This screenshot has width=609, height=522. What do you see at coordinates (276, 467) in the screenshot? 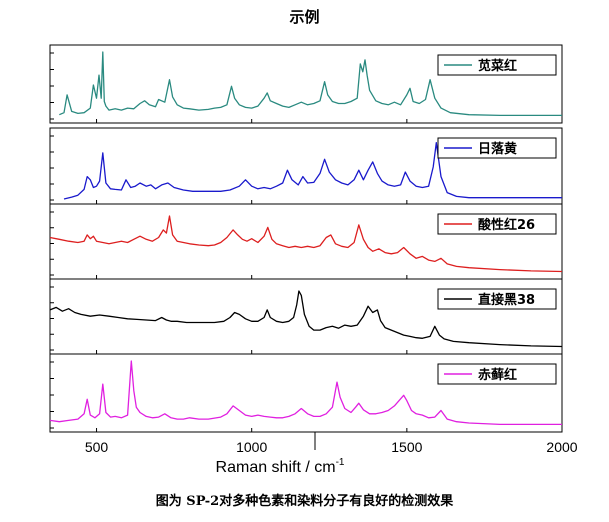
I see `x-axis-label-text: Raman shift / cm` at bounding box center [276, 467].